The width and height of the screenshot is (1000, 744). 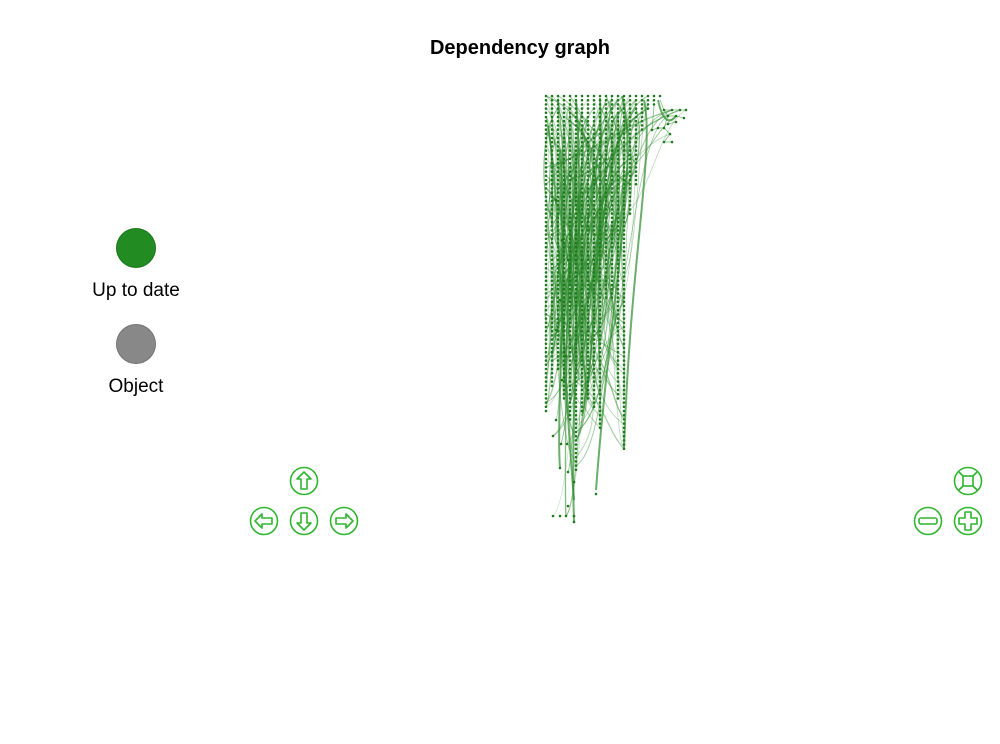 I want to click on nav-down-icon, so click(x=304, y=521).